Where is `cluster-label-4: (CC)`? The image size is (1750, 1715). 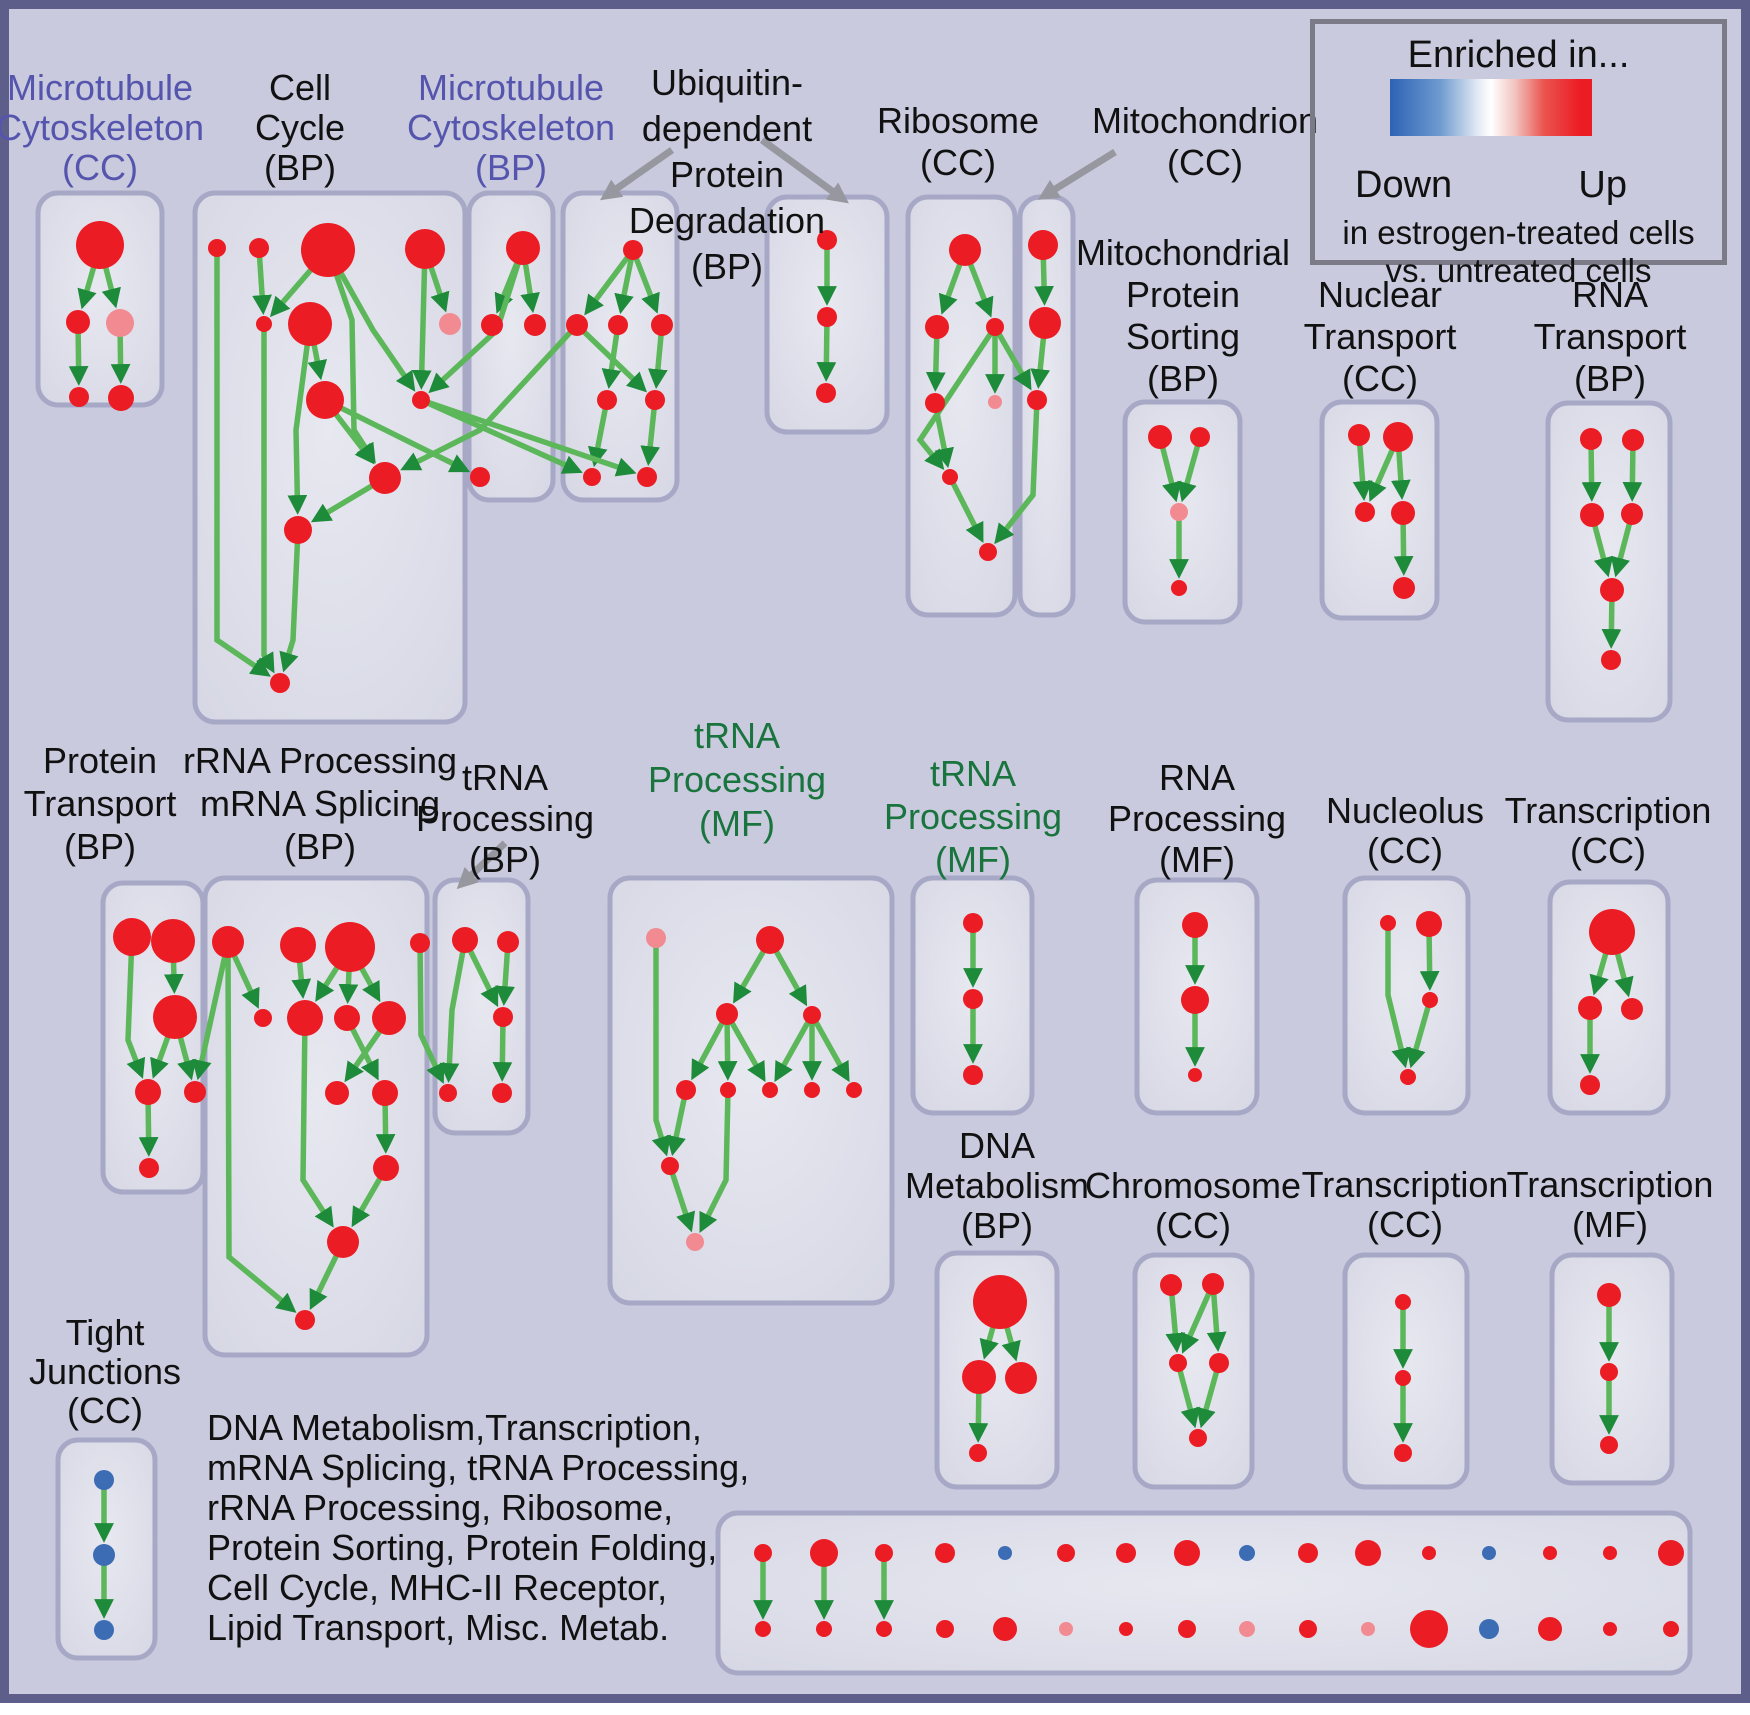 cluster-label-4: (CC) is located at coordinates (958, 162).